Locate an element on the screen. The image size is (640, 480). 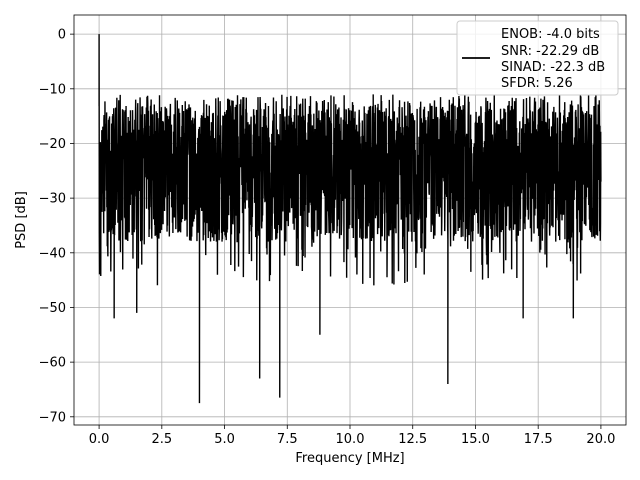
x-tick-label: 0.0 is located at coordinates (99, 439).